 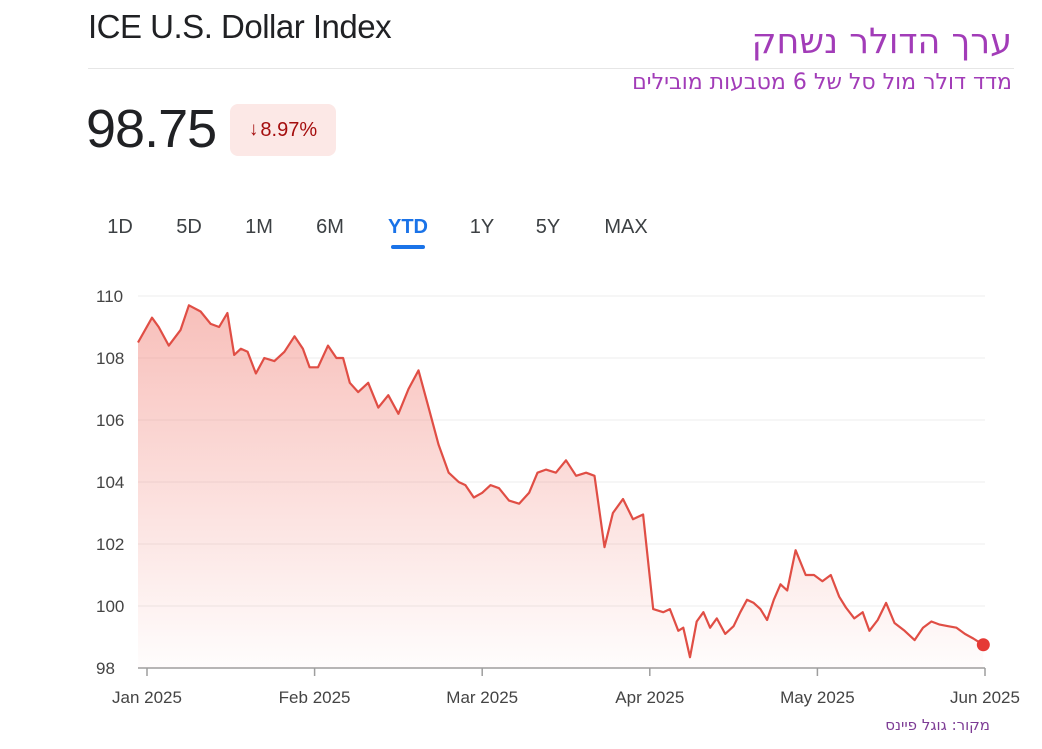 I want to click on x-tick-label: Mar 2025, so click(x=482, y=697).